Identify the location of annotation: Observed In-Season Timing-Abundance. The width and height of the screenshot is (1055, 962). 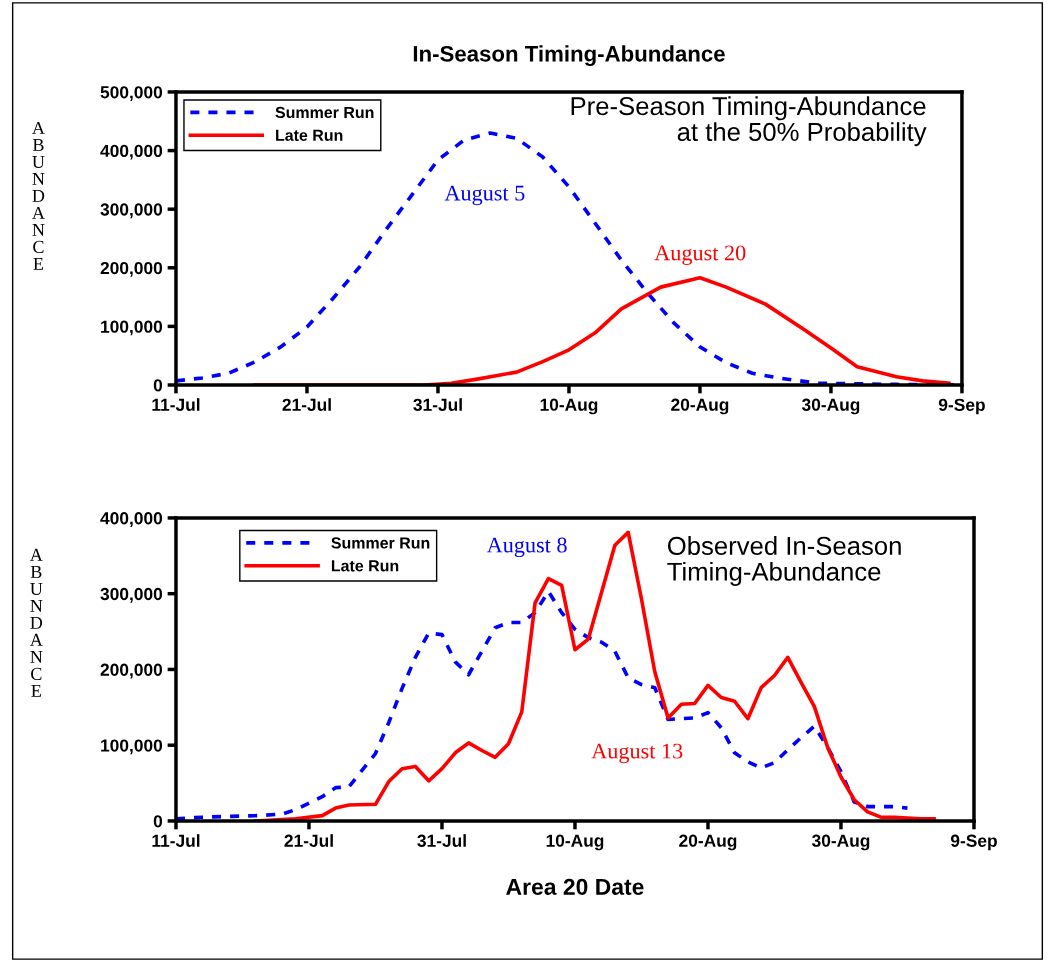
(784, 561).